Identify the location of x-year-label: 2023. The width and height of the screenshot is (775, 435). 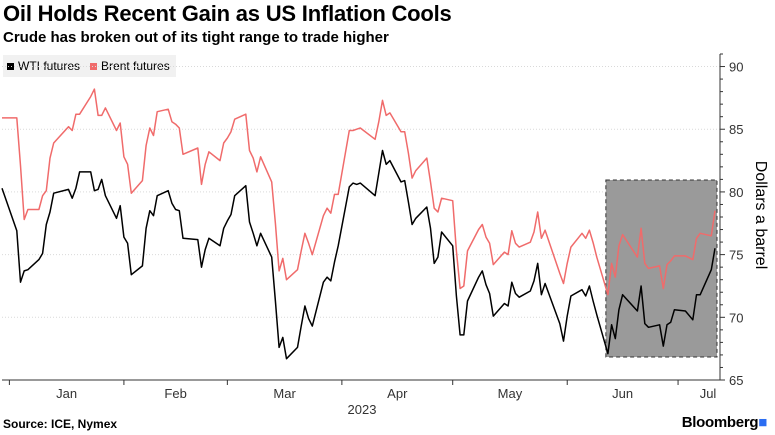
(362, 409).